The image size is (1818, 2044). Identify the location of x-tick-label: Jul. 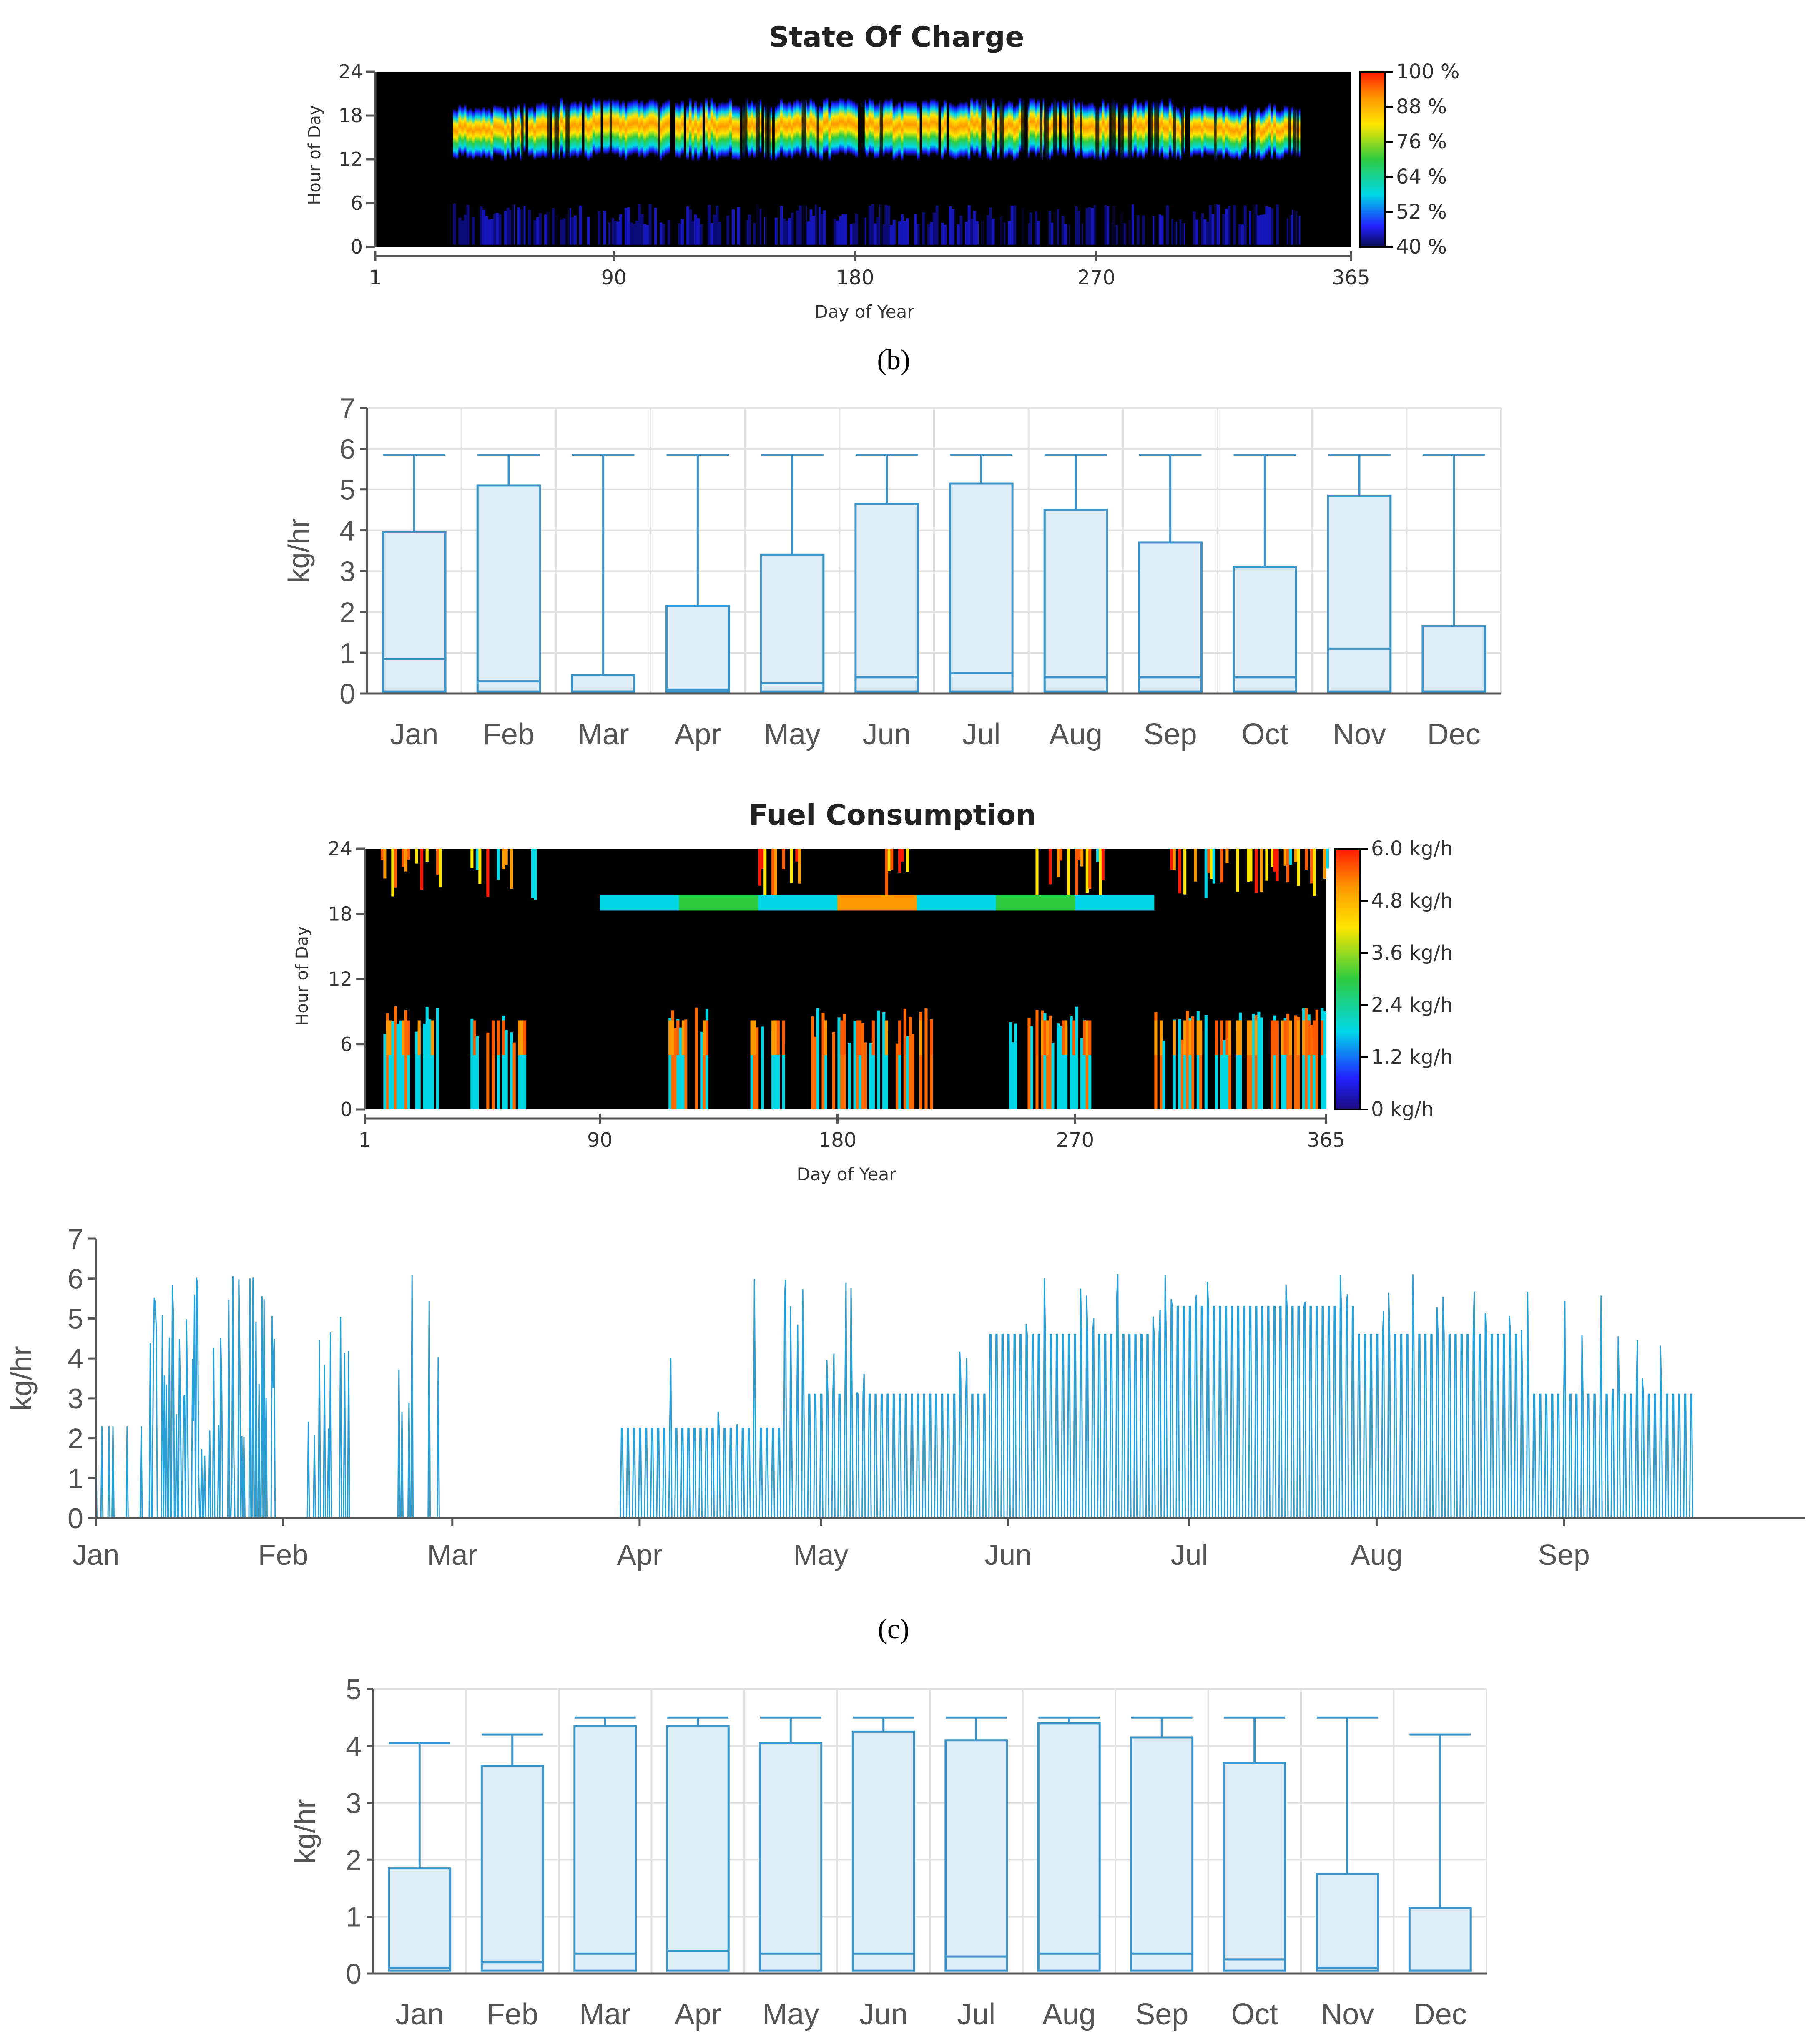
(976, 2014).